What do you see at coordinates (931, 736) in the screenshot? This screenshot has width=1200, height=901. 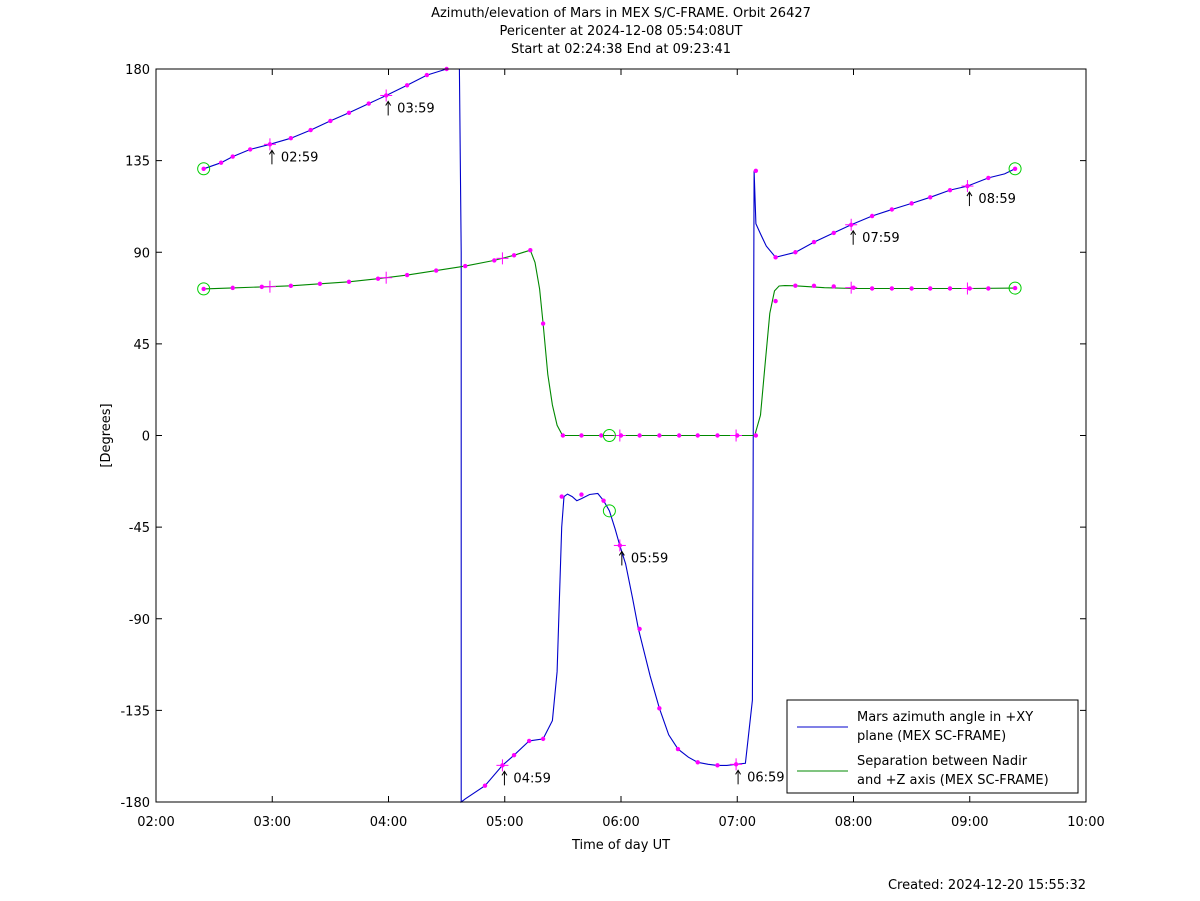 I see `legend-label: plane (MEX SC-FRAME)` at bounding box center [931, 736].